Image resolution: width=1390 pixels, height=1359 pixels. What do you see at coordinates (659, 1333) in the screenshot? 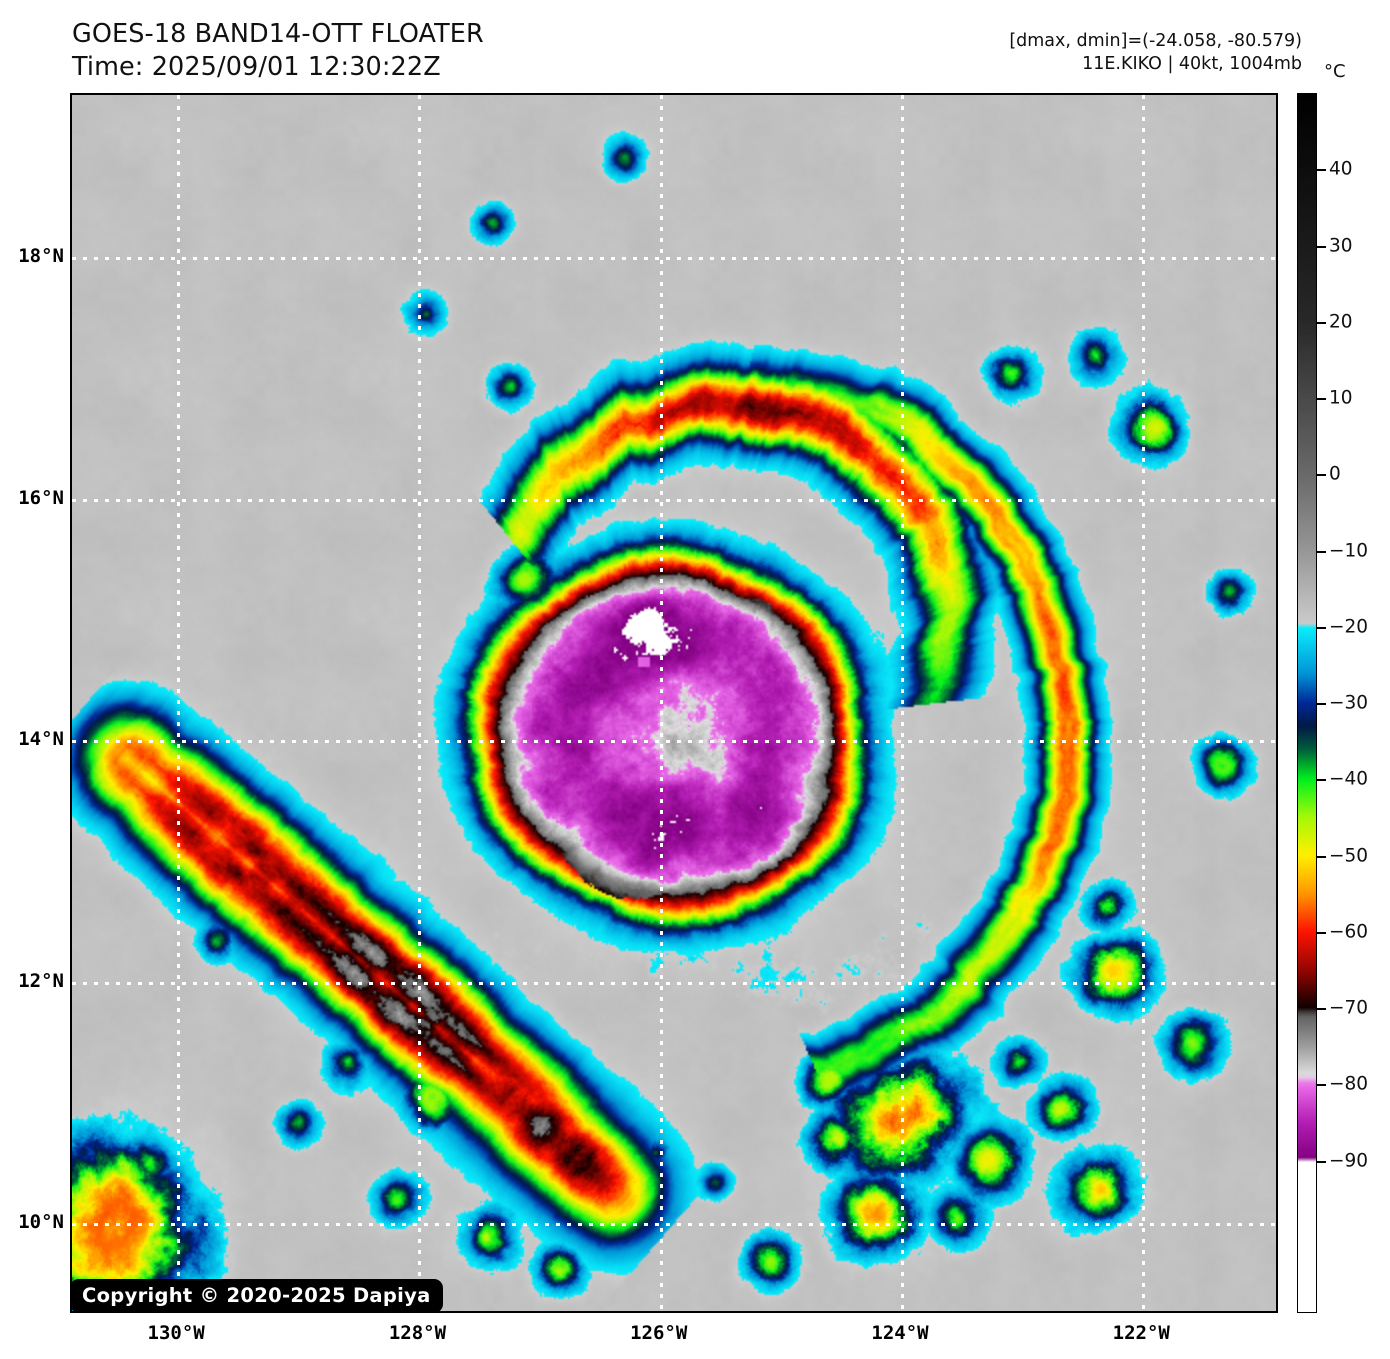
I see `lon-tick-label: 126°W` at bounding box center [659, 1333].